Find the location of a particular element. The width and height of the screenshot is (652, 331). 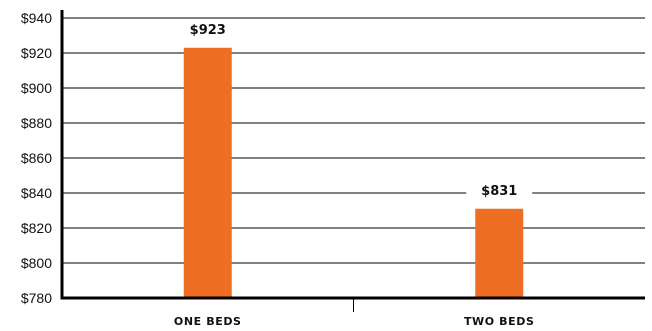

y-tick-label: $860 is located at coordinates (36, 158).